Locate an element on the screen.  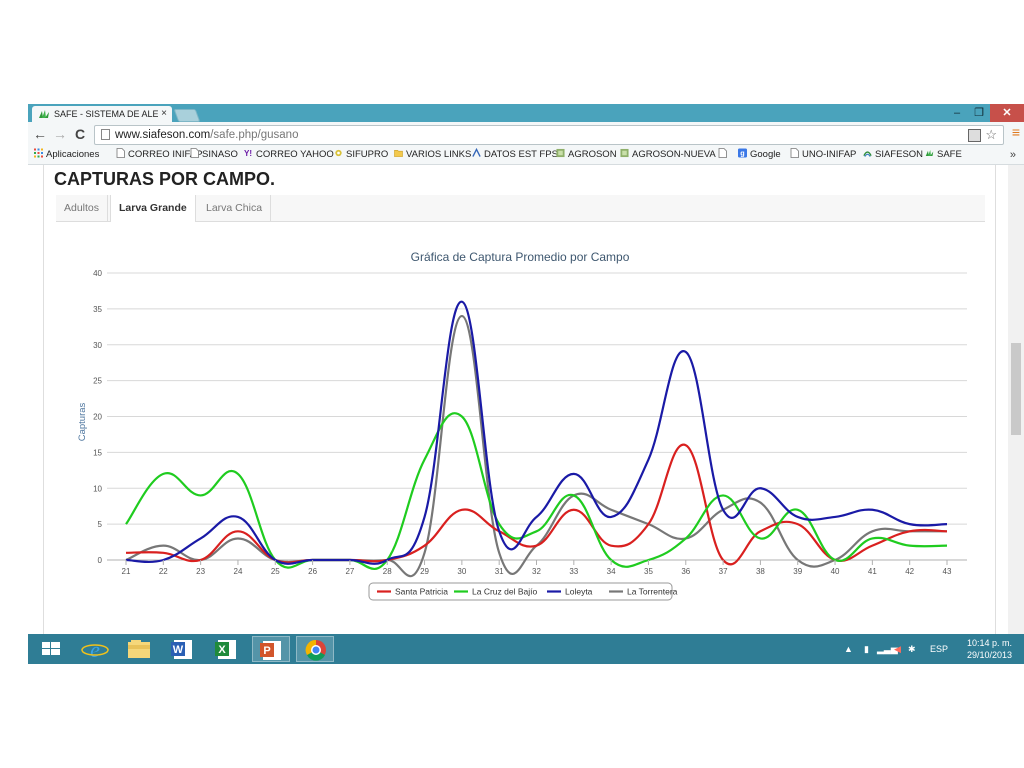
internet-explorer-icon: e is located at coordinates (95, 649).